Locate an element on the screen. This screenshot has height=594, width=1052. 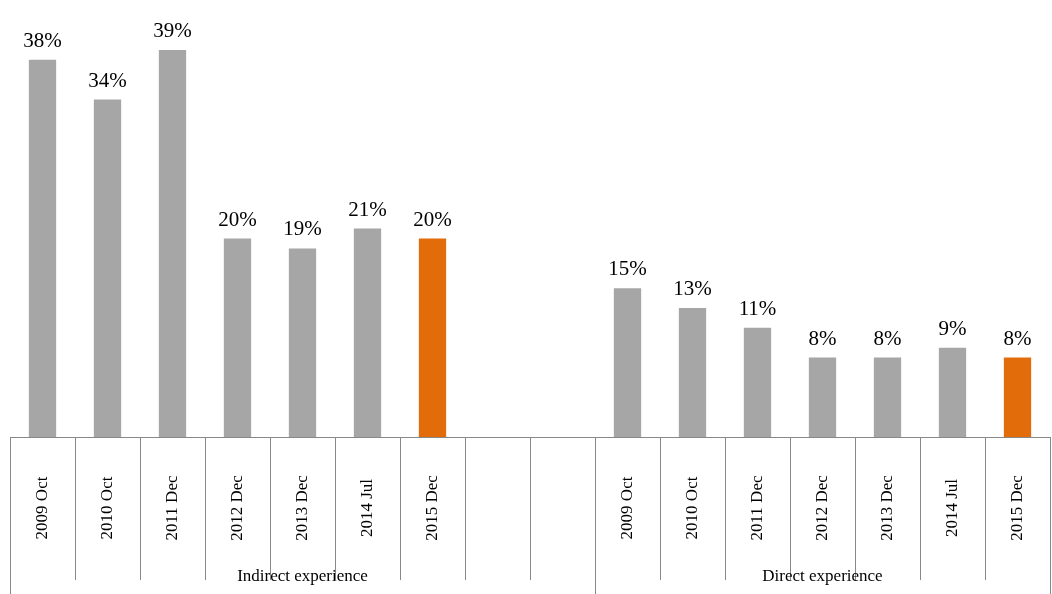
data-label: 34% is located at coordinates (107, 79).